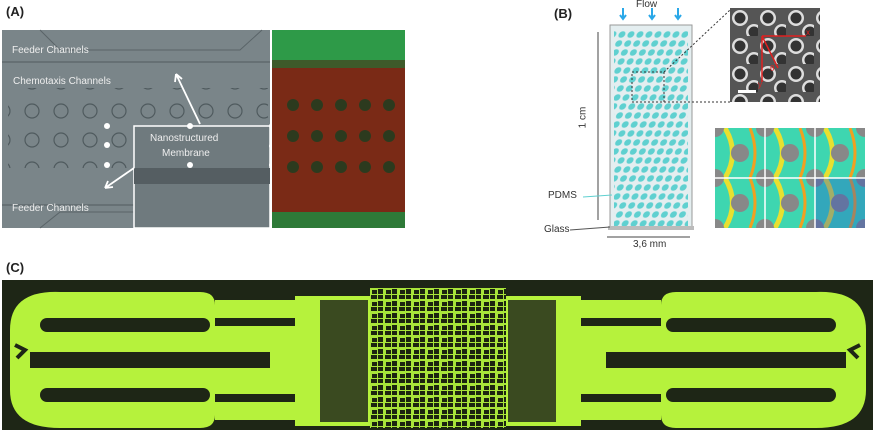  Describe the element at coordinates (15, 267) in the screenshot. I see `panel-c-label: (C)` at that location.